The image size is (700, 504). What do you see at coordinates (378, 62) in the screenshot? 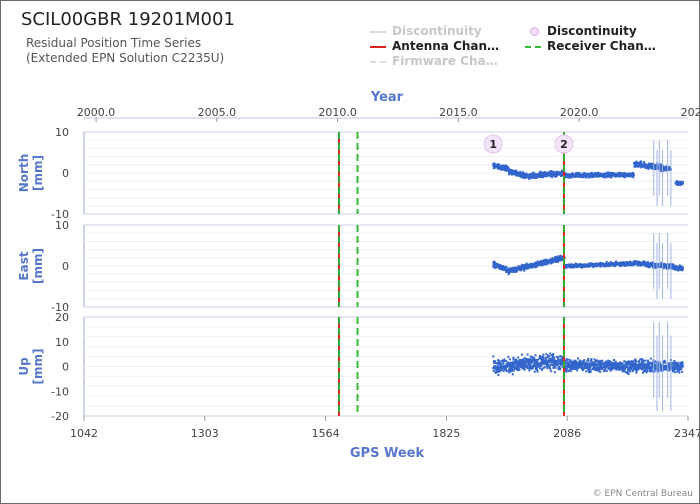
I see `legend-swatch-firmware` at bounding box center [378, 62].